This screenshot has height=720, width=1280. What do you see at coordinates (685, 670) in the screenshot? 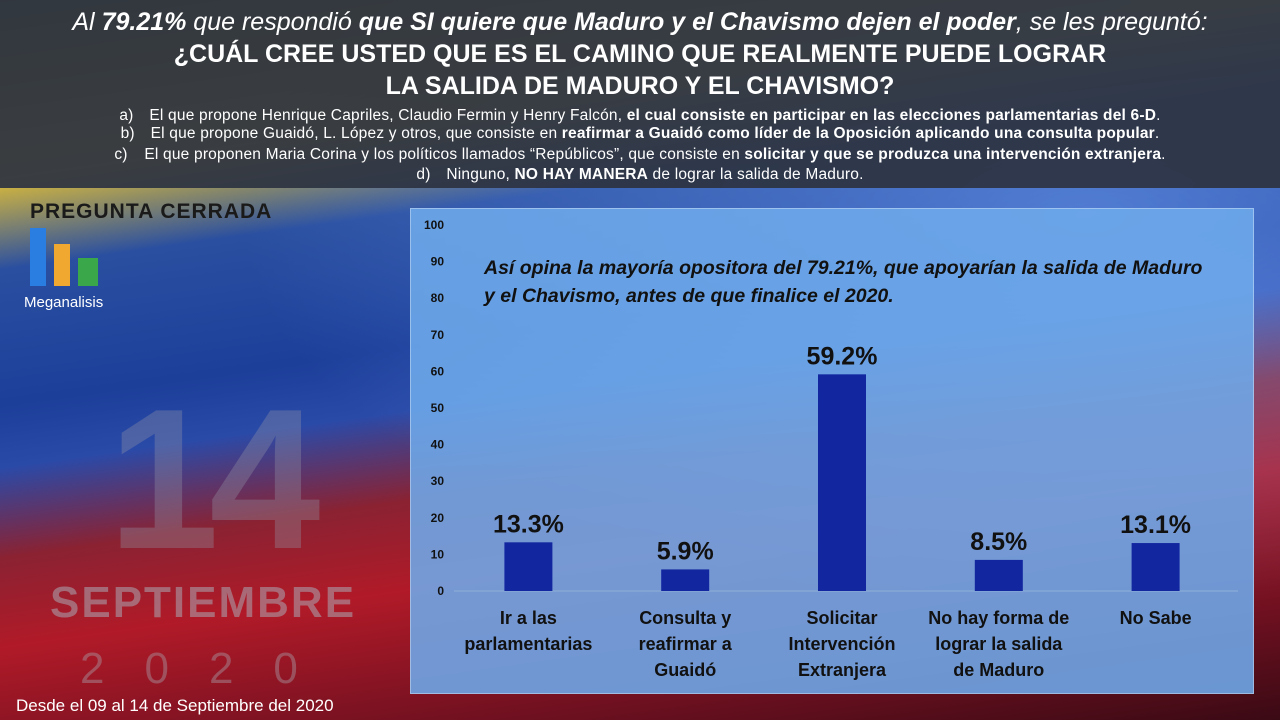
I see `category-label: Guaidó` at bounding box center [685, 670].